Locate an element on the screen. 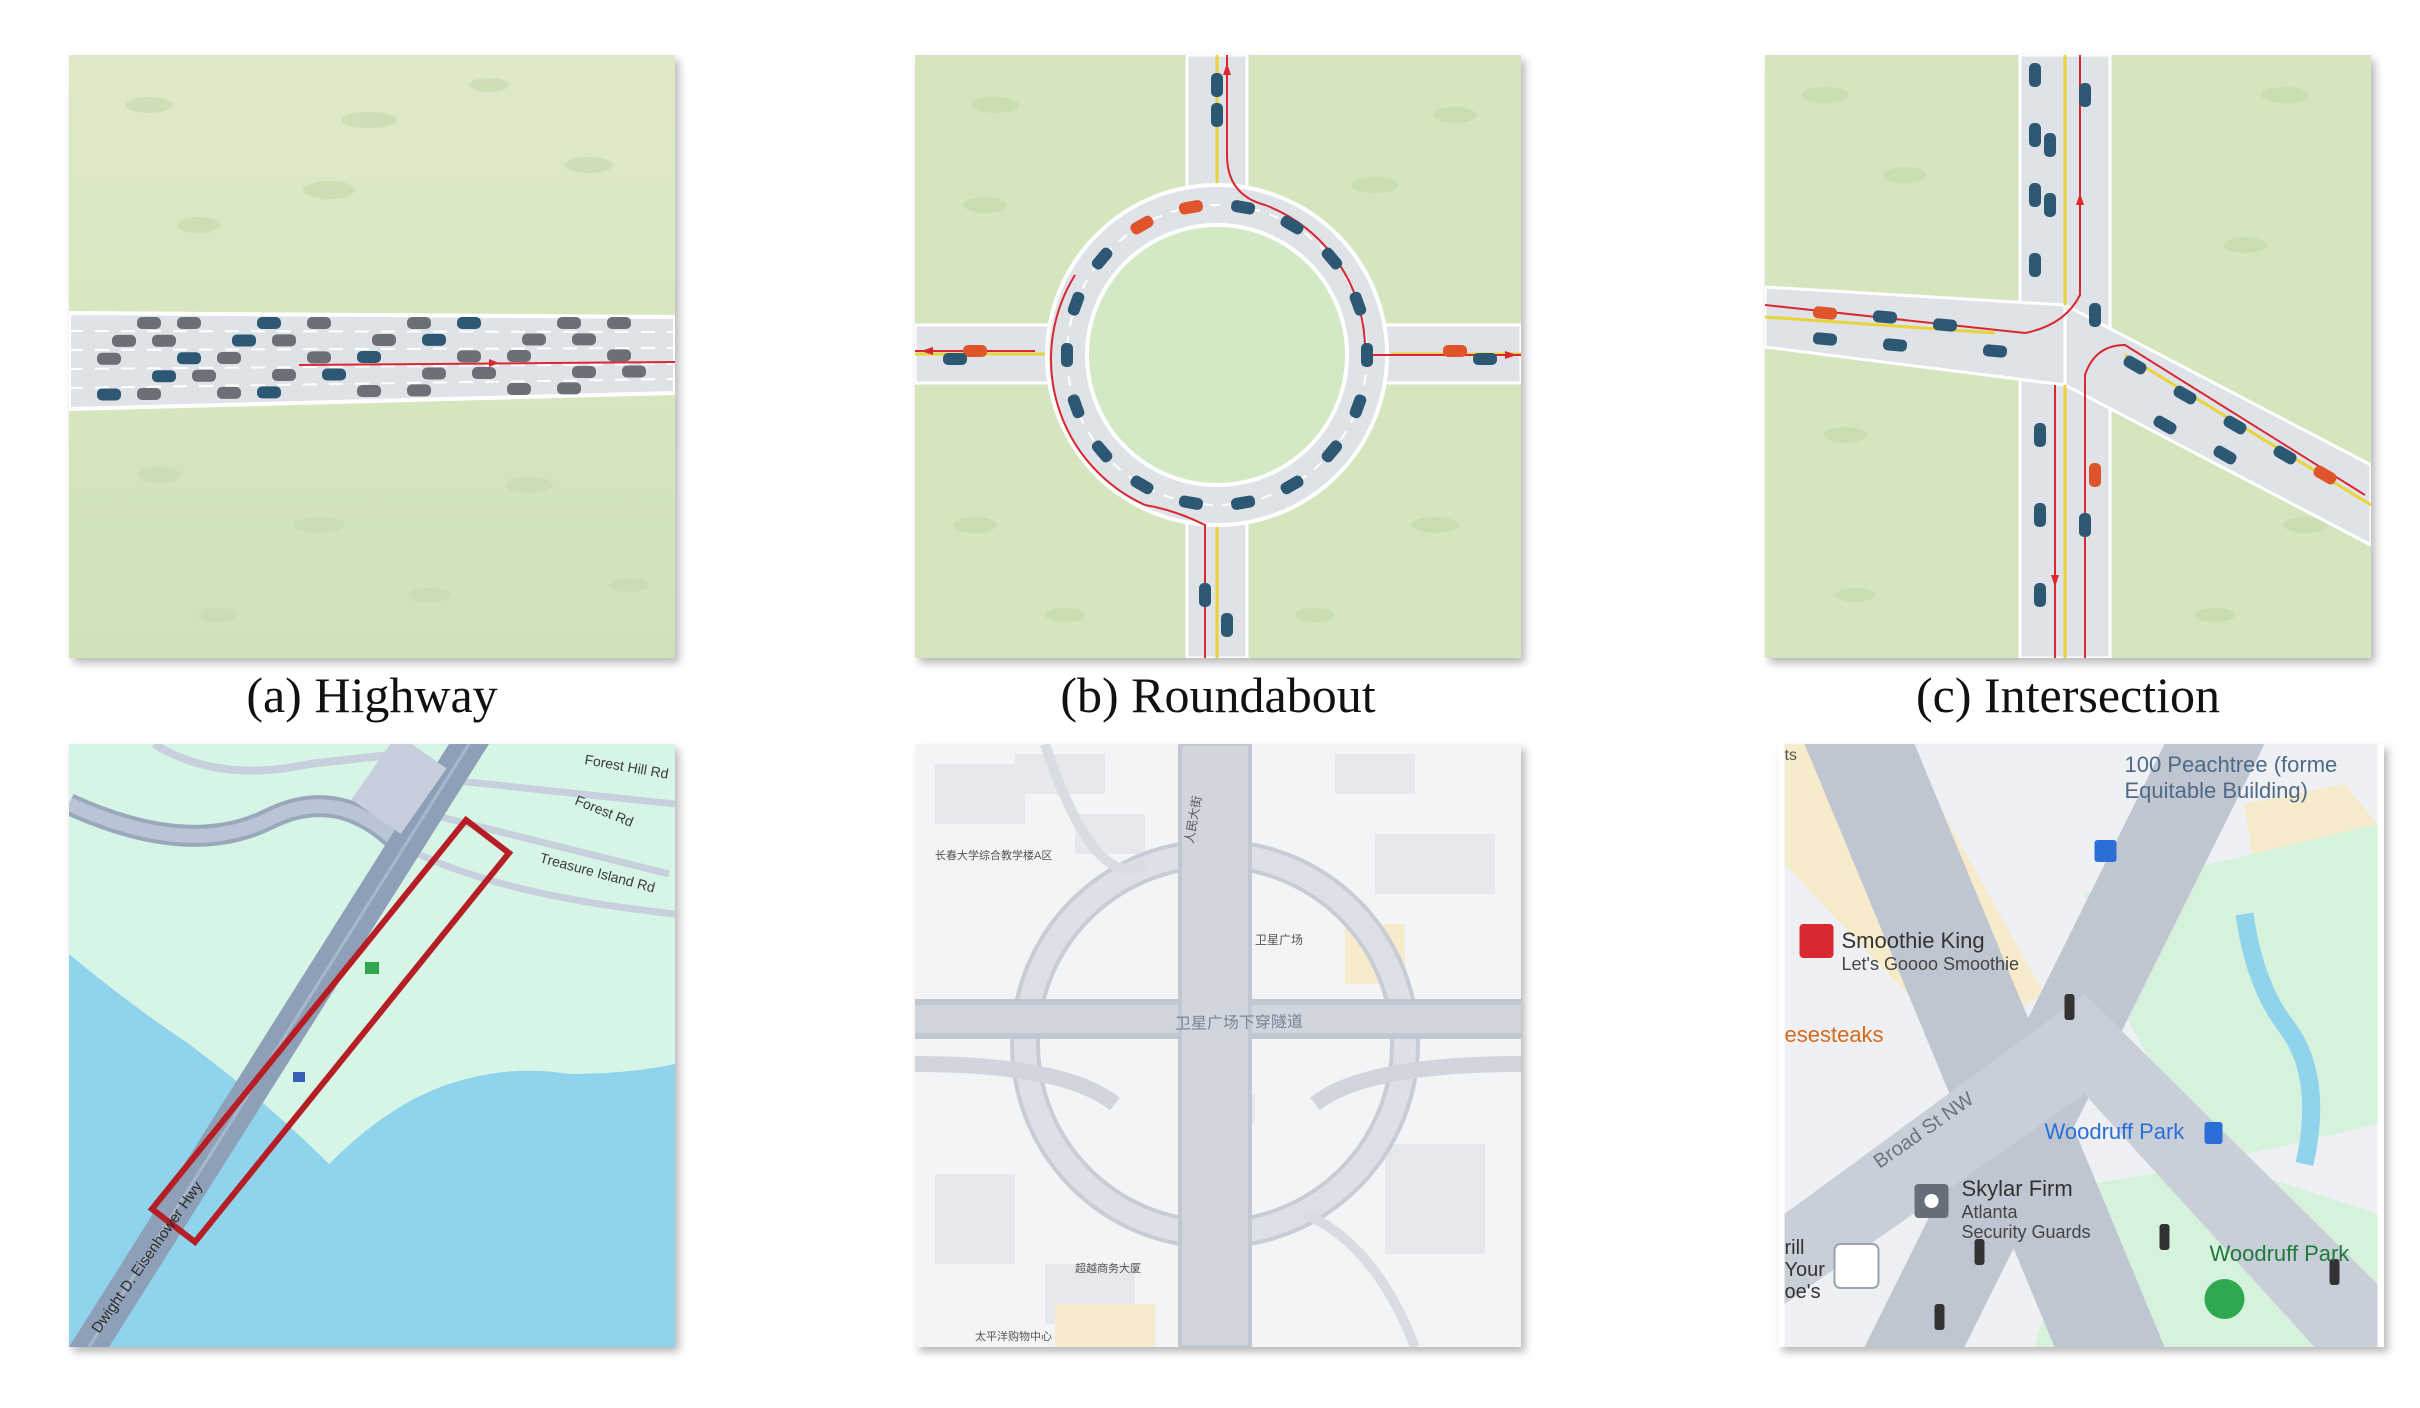  caption-roundabout: (b) Roundabout is located at coordinates (1218, 695).